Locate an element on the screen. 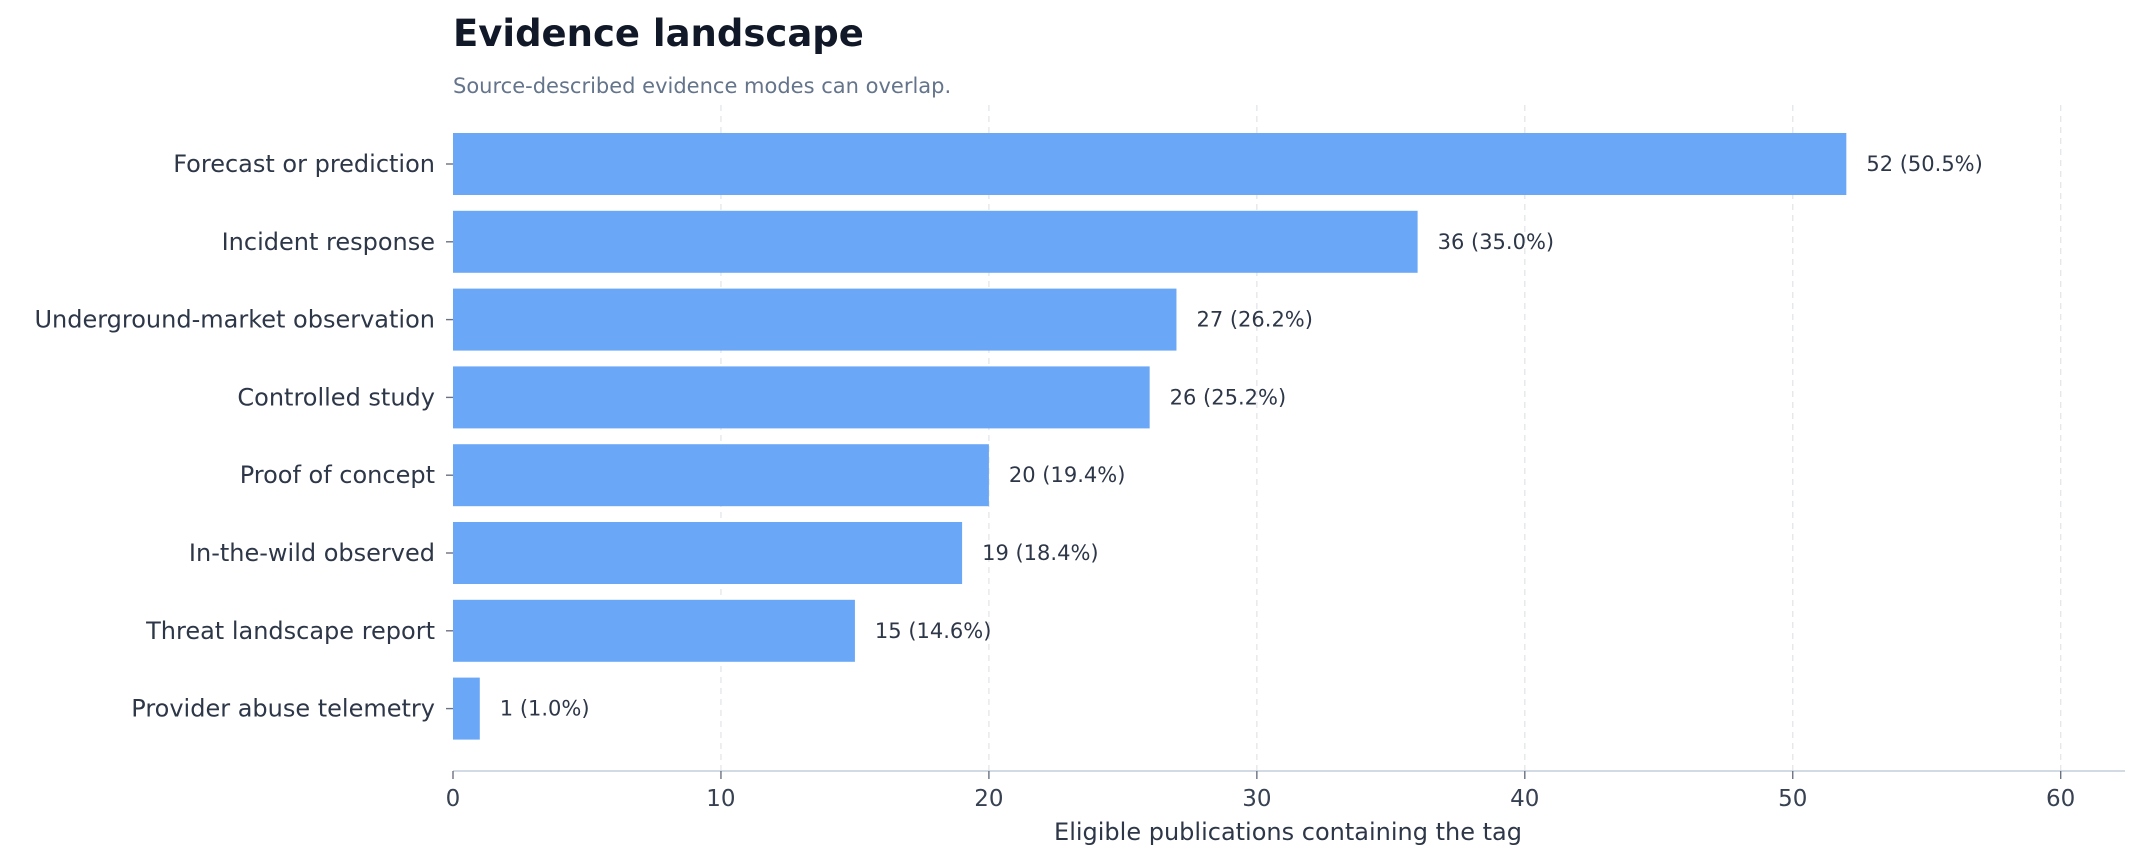 This screenshot has height=864, width=2142. x-tick-label-50: 50 is located at coordinates (1792, 799).